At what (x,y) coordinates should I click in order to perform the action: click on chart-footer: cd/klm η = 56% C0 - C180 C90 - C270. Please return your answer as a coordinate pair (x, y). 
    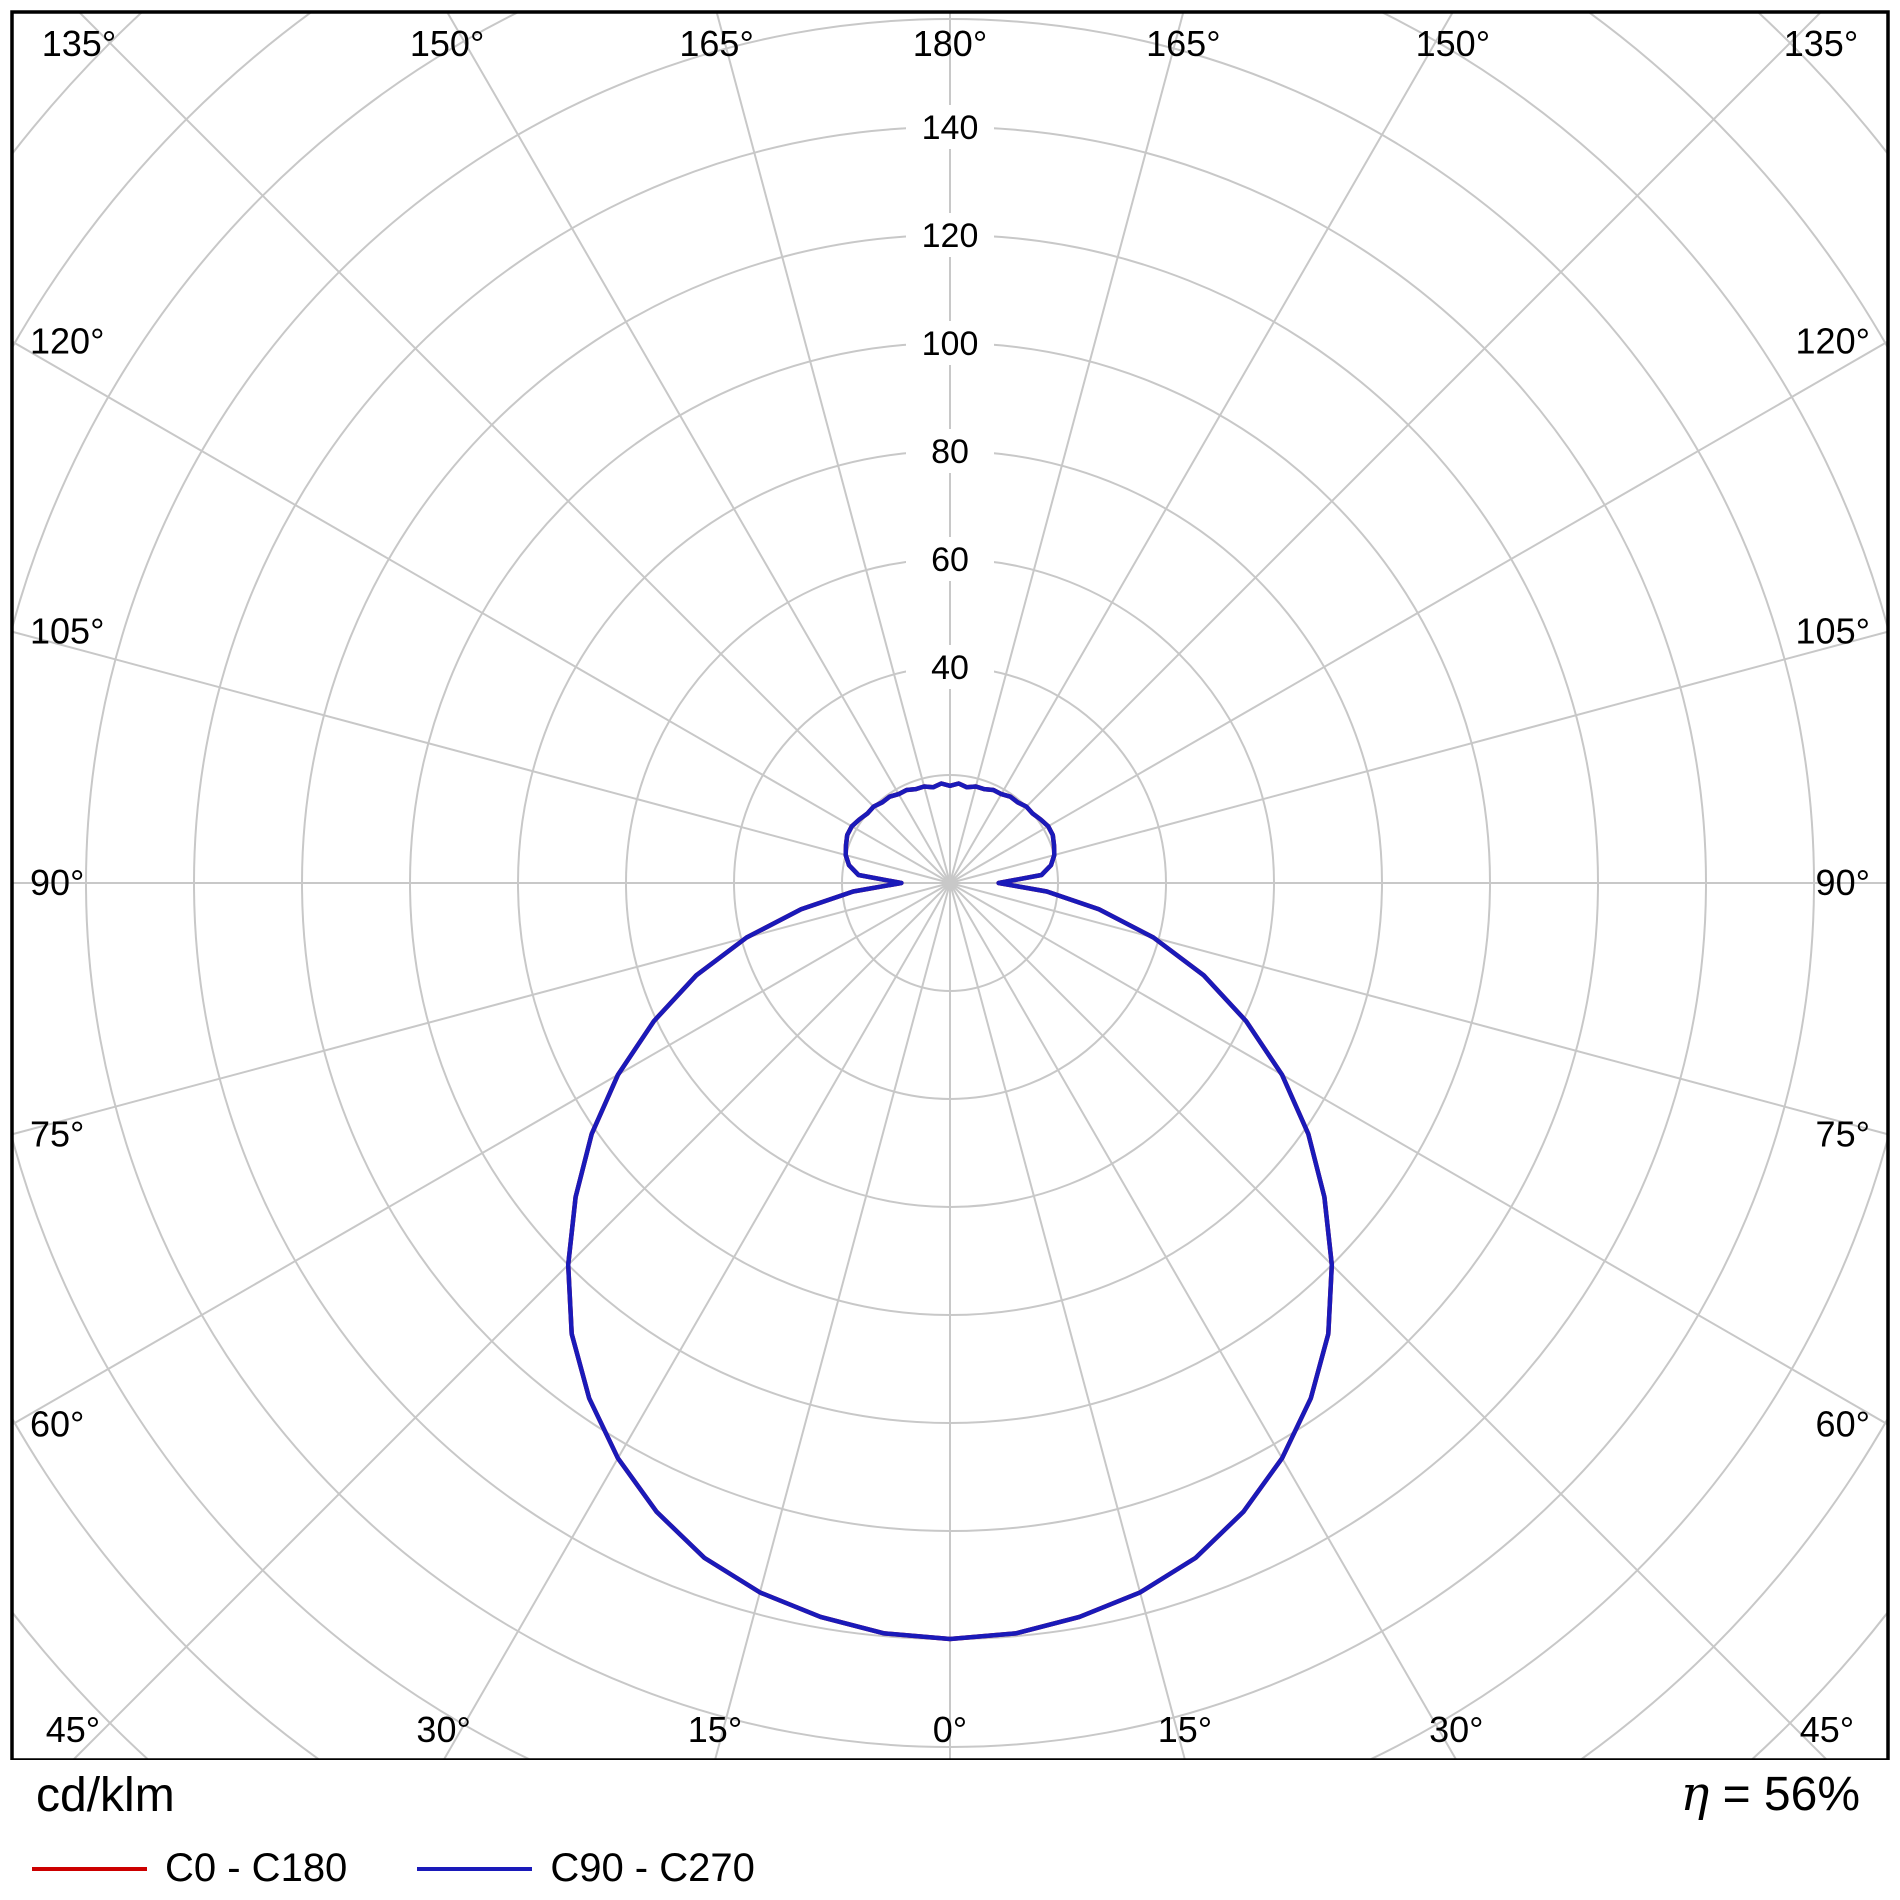
    Looking at the image, I should click on (950, 1830).